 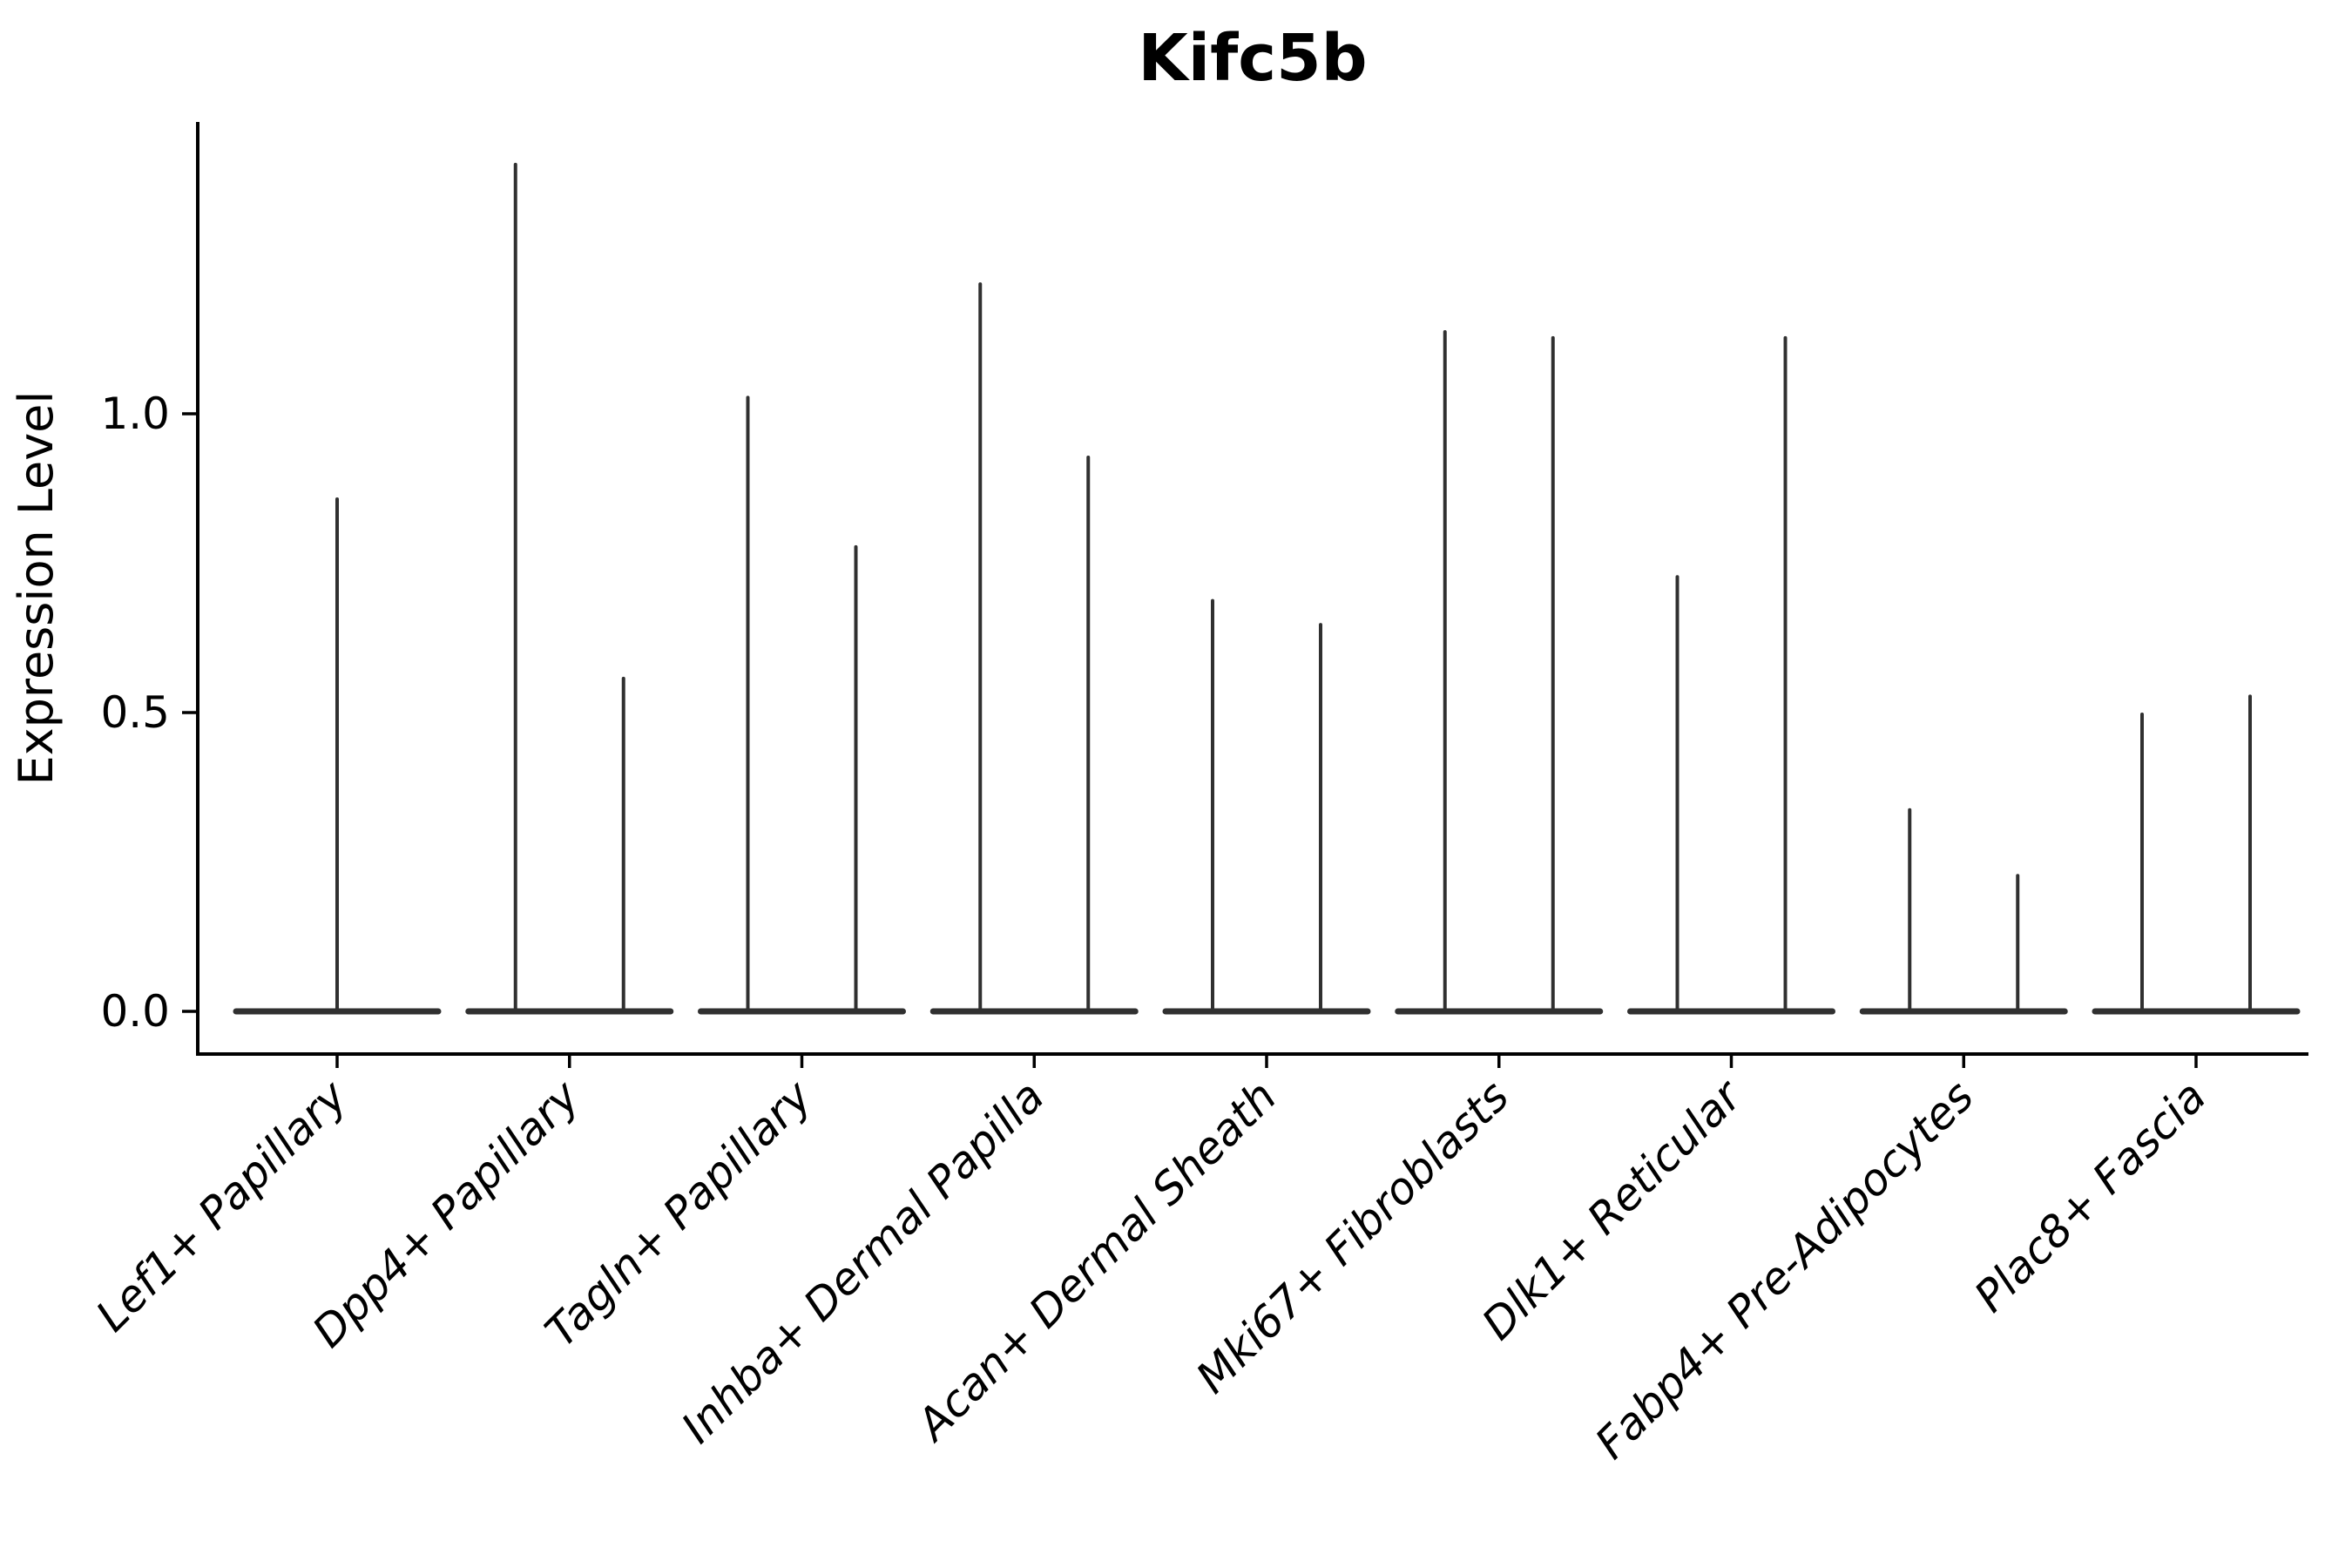 I want to click on y-tick-label: 0.5, so click(x=135, y=712).